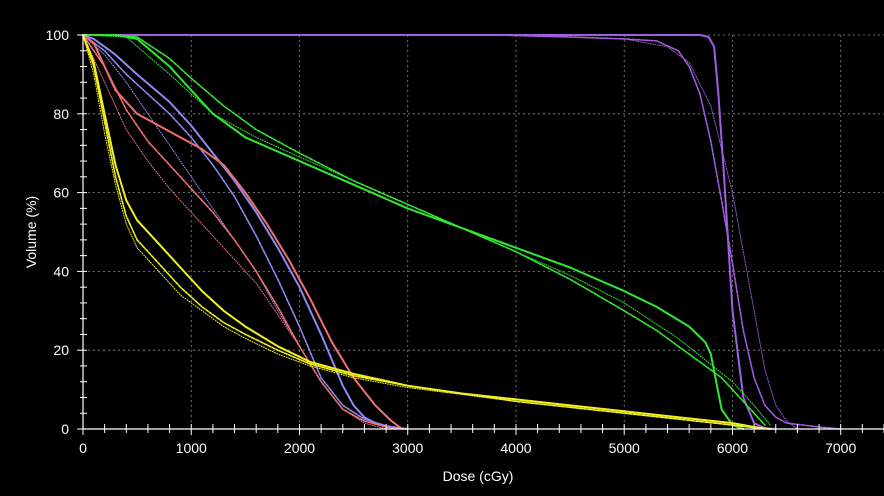  I want to click on x-tick-label: 4000, so click(515, 448).